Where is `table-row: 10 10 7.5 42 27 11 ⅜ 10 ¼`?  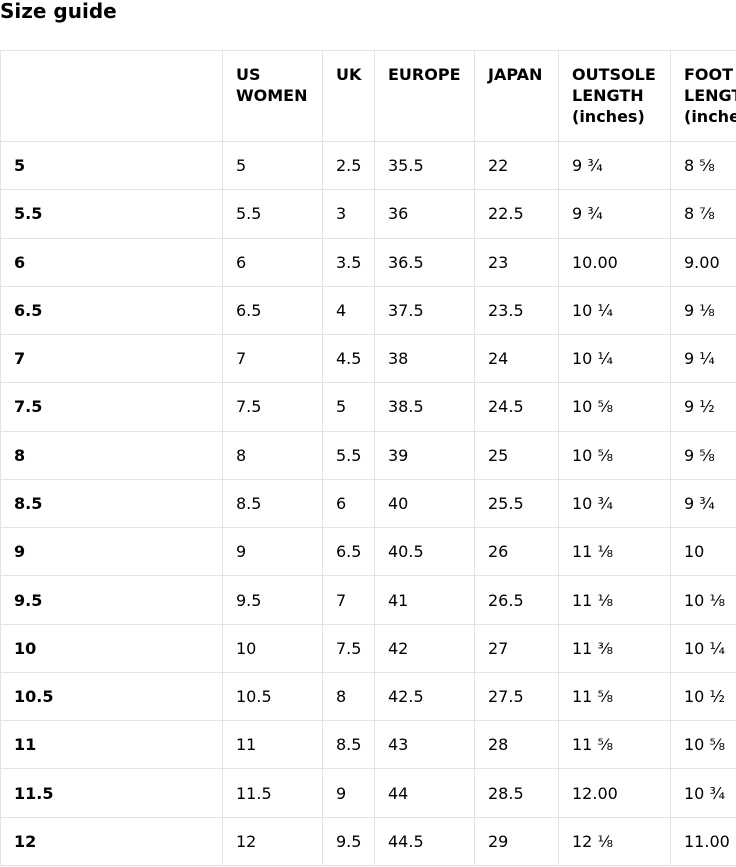 table-row: 10 10 7.5 42 27 11 ⅜ 10 ¼ is located at coordinates (368, 648).